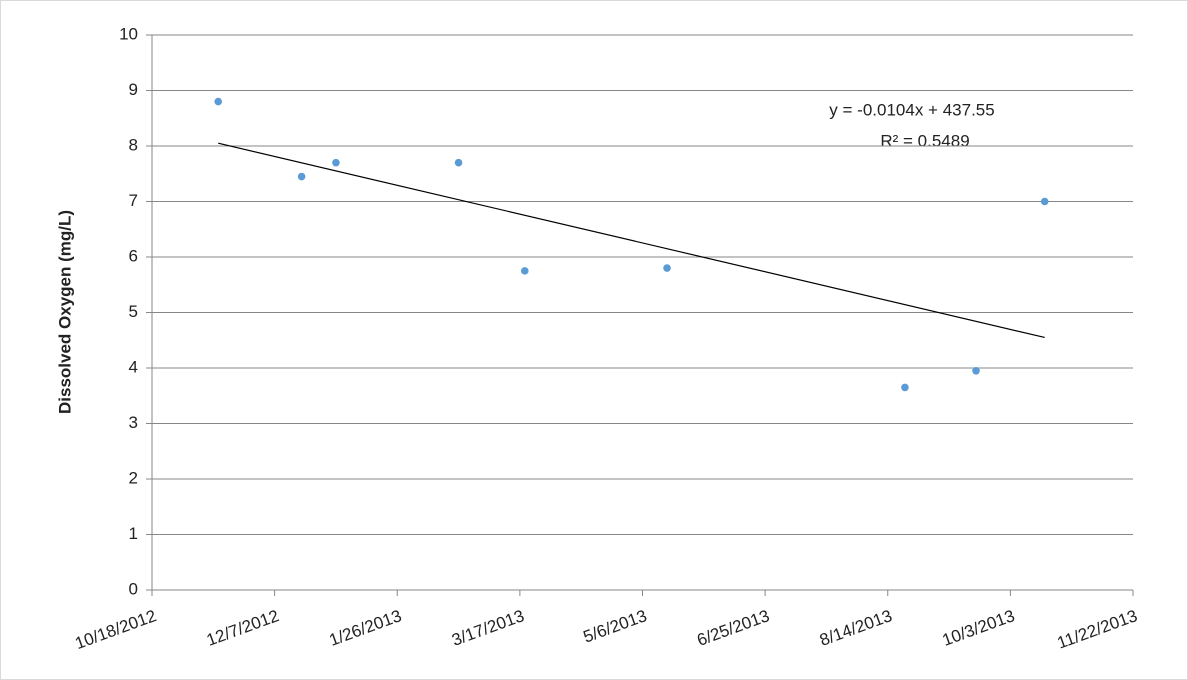  What do you see at coordinates (133, 311) in the screenshot?
I see `y-tick-label: 5` at bounding box center [133, 311].